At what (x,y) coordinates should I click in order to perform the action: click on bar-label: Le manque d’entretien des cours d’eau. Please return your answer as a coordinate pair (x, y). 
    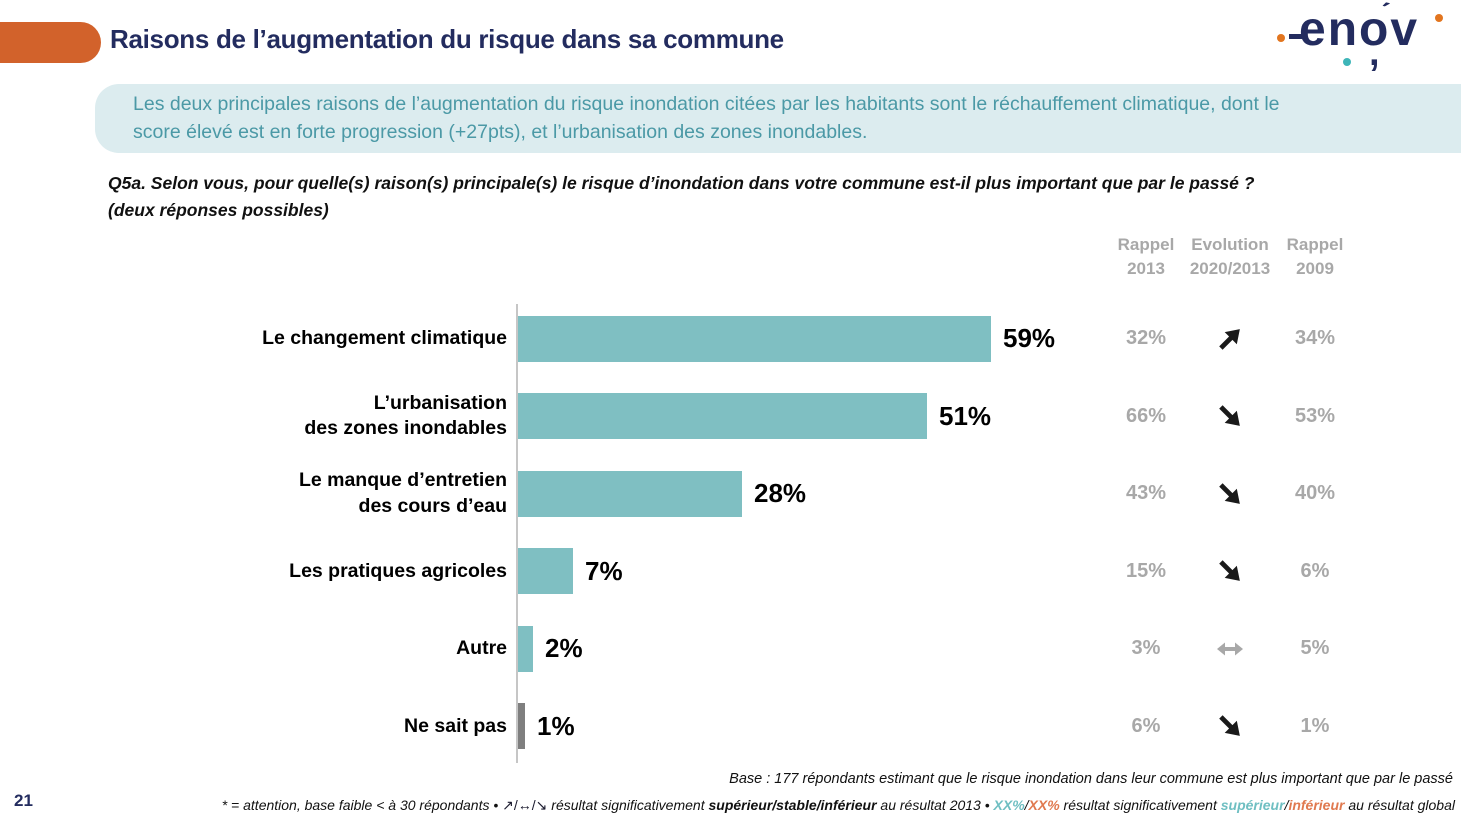
    Looking at the image, I should click on (253, 493).